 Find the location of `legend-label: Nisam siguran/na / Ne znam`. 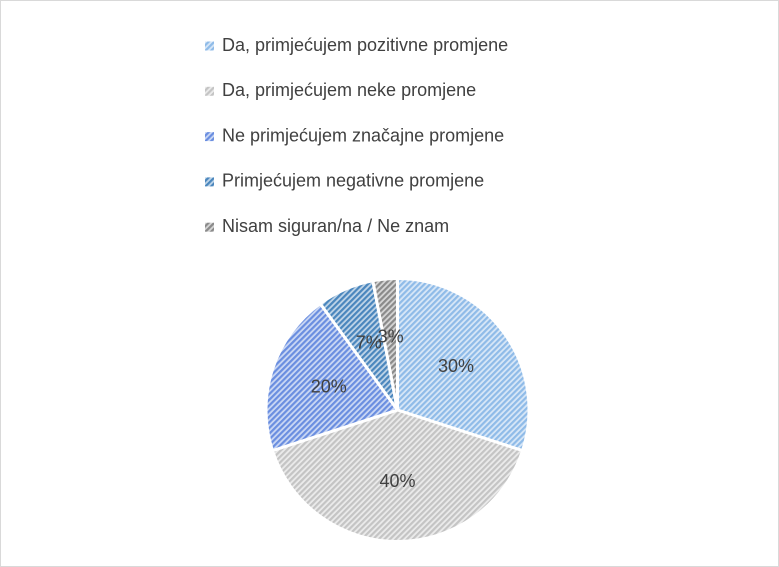

legend-label: Nisam siguran/na / Ne znam is located at coordinates (335, 226).